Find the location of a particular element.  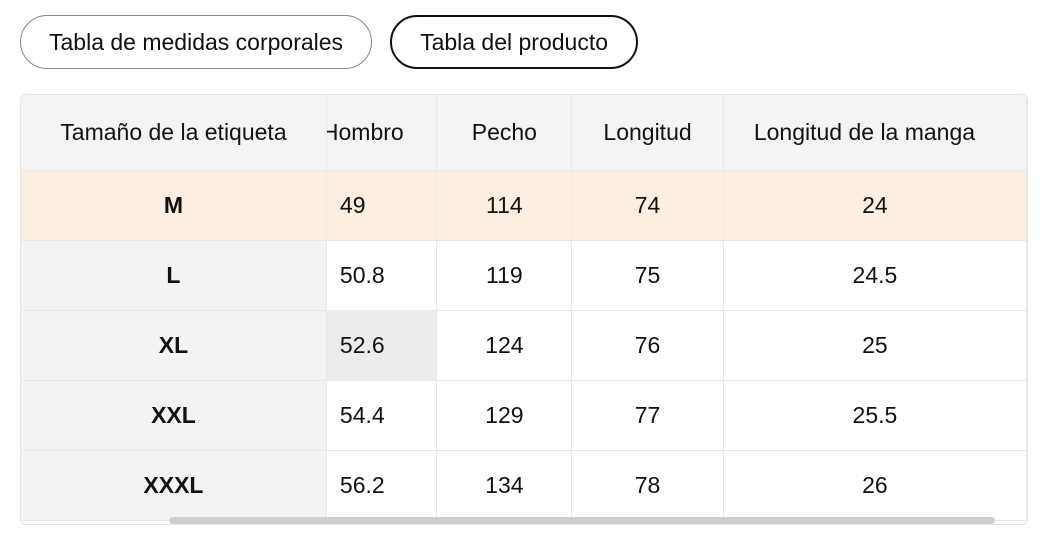

sleeve-cell: 25 is located at coordinates (875, 345).